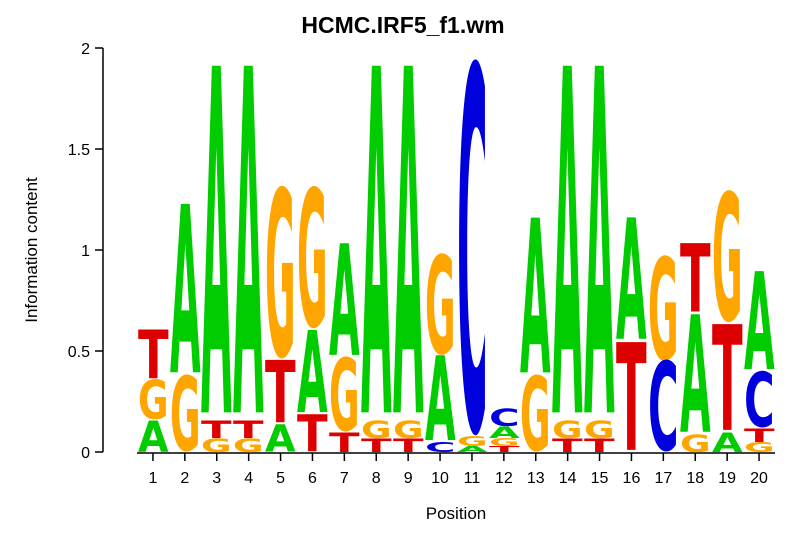 This screenshot has height=559, width=806. Describe the element at coordinates (536, 478) in the screenshot. I see `x-tick-label-13: 13` at that location.